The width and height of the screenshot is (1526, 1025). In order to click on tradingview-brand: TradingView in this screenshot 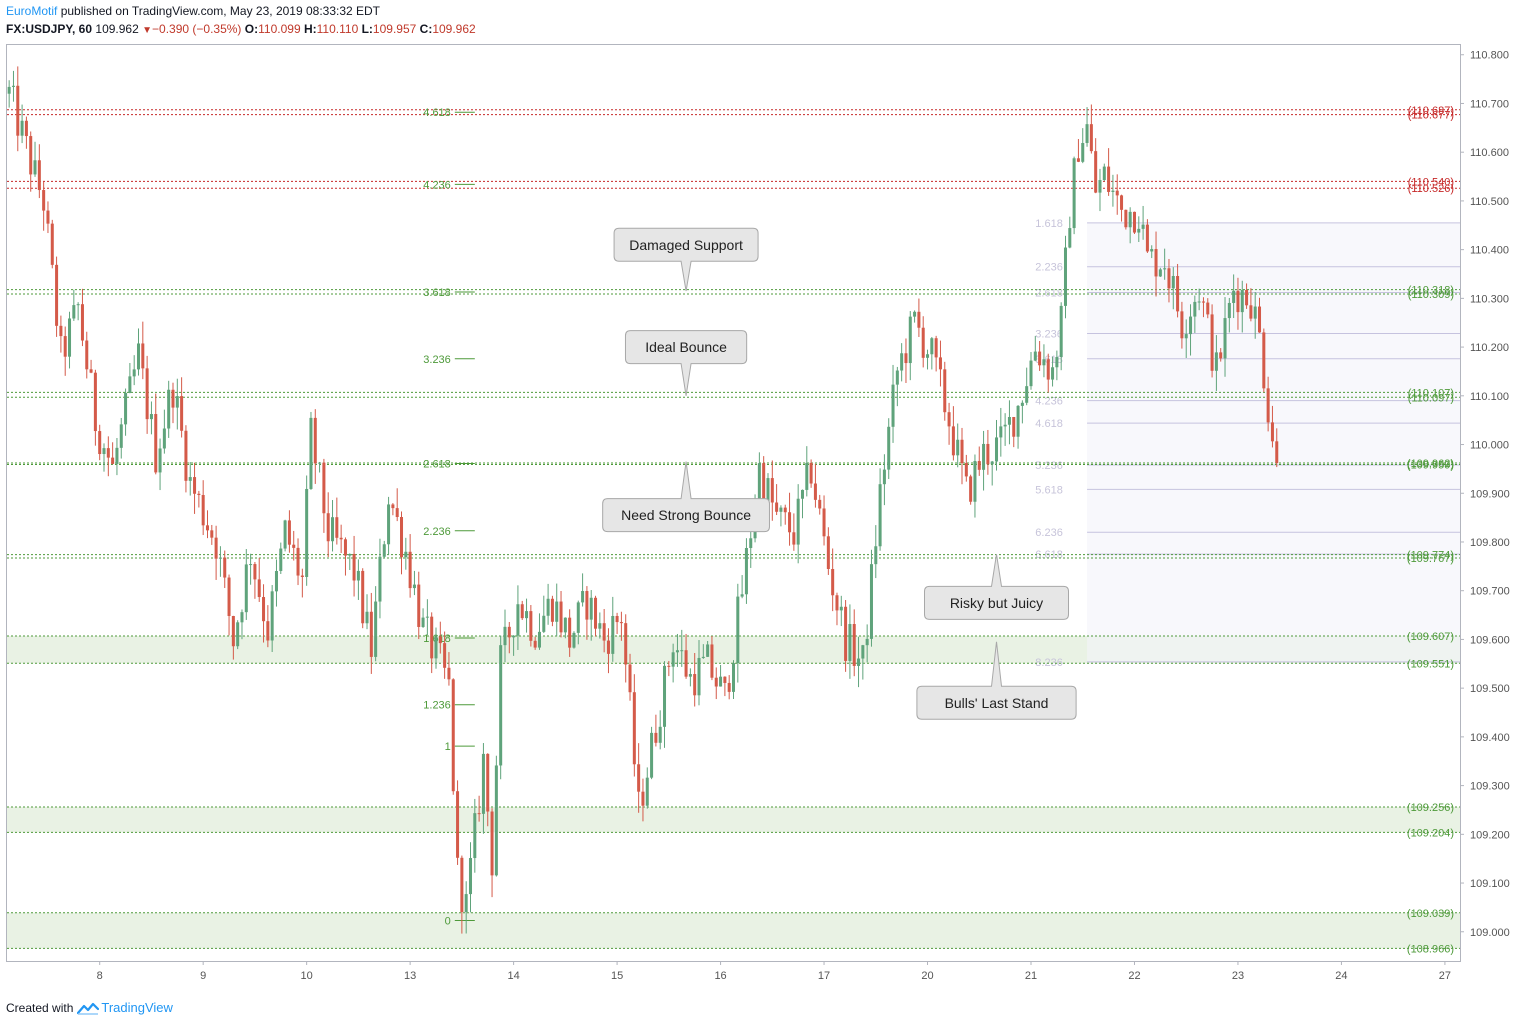, I will do `click(137, 1007)`.